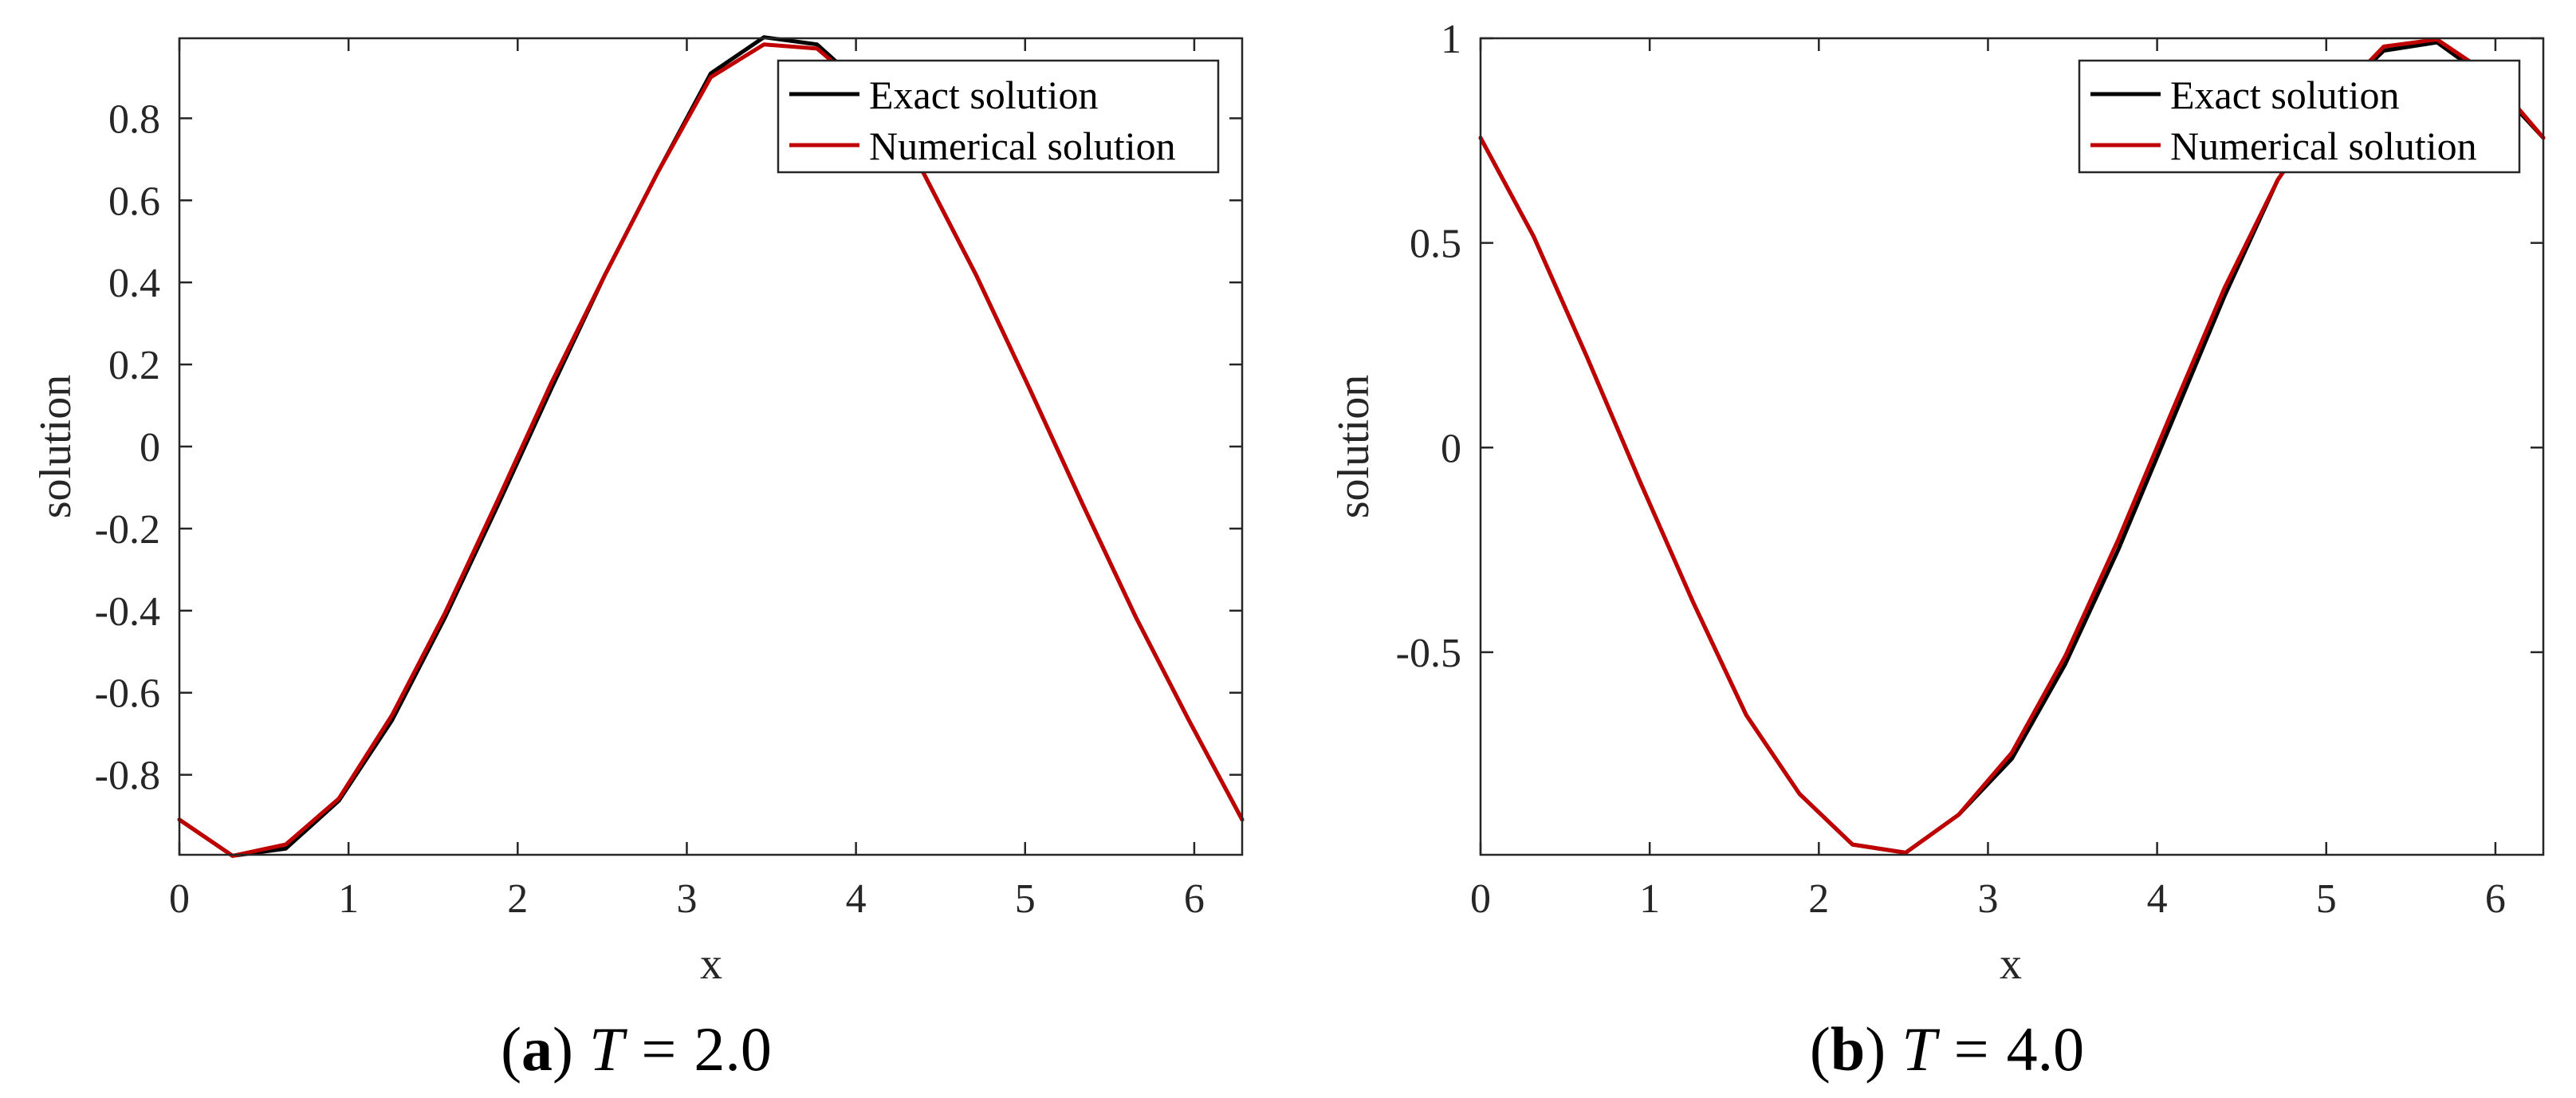  I want to click on panel-b-legend-box, so click(2300, 116).